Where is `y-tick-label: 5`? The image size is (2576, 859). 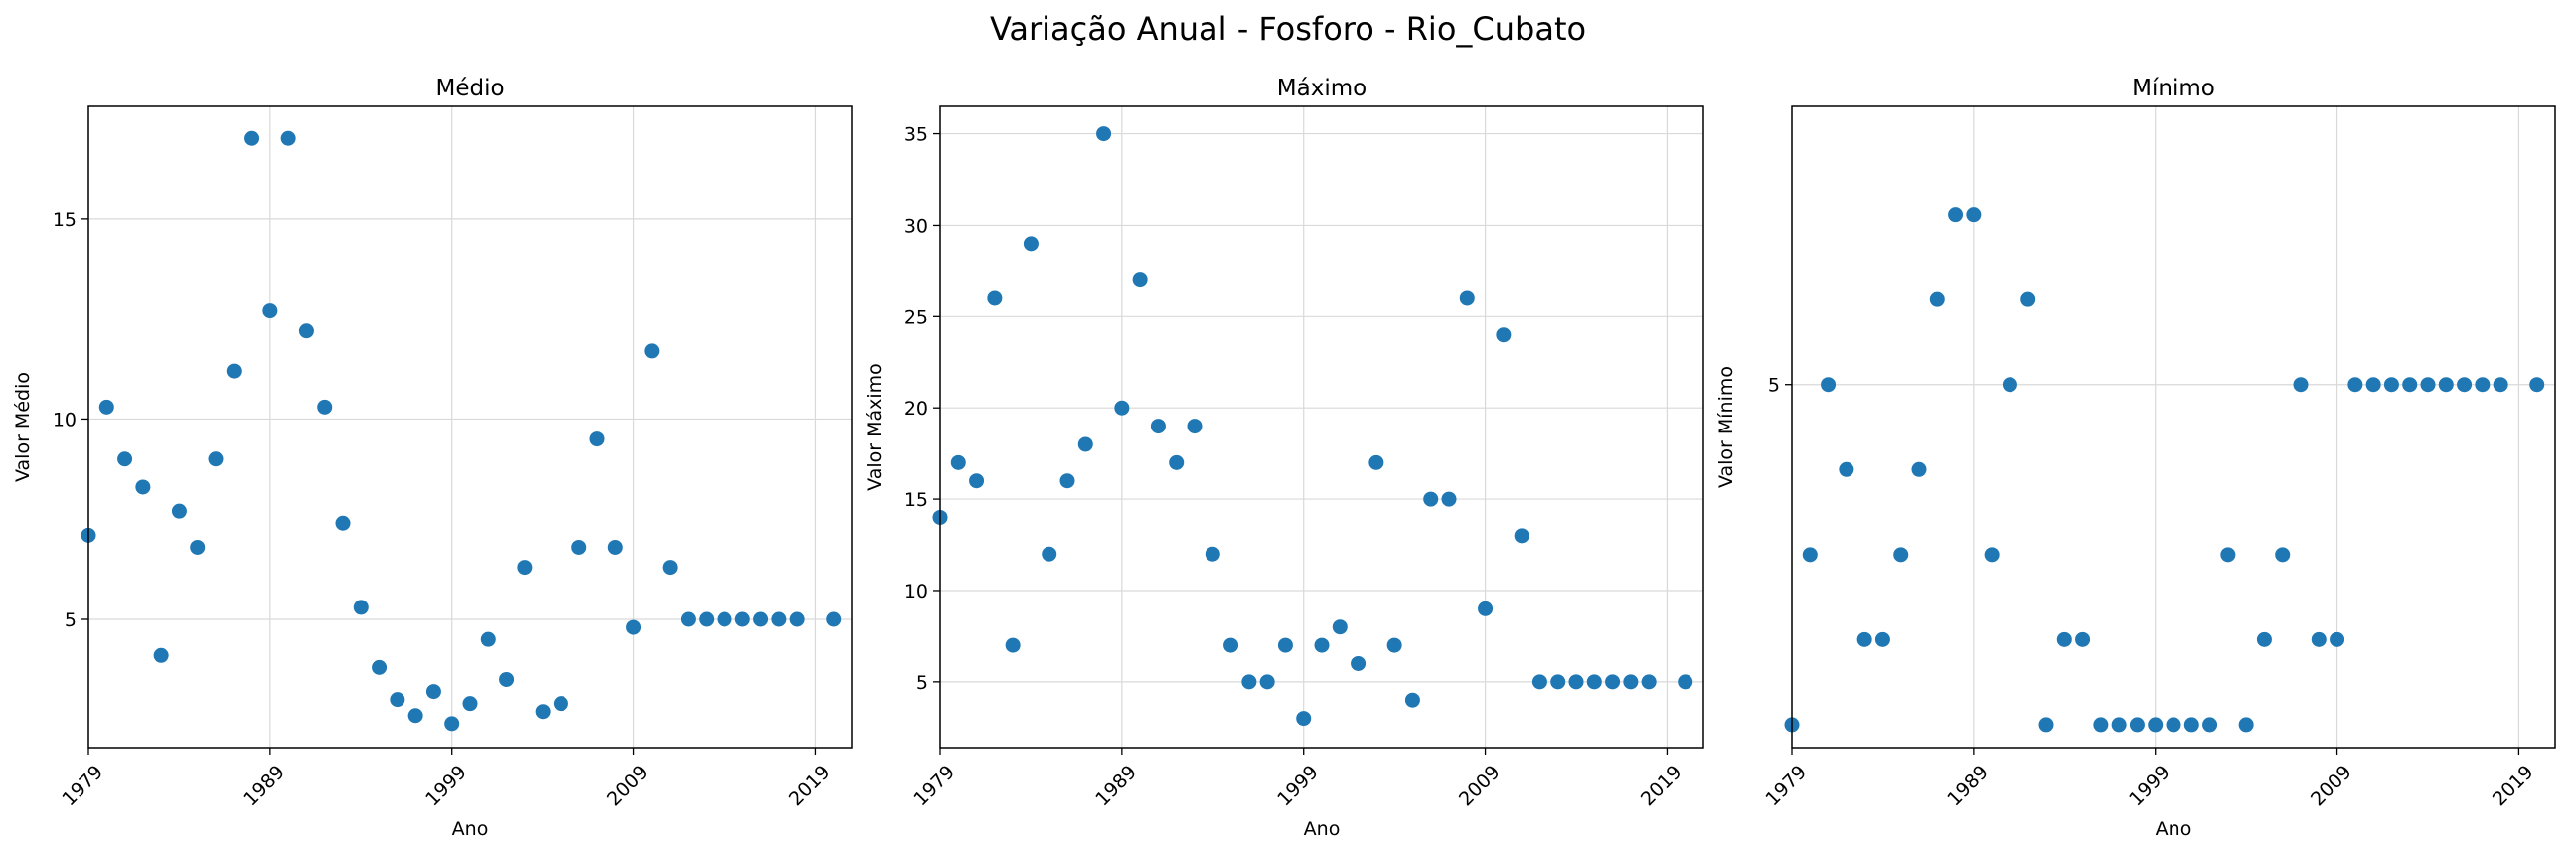
y-tick-label: 5 is located at coordinates (1774, 386).